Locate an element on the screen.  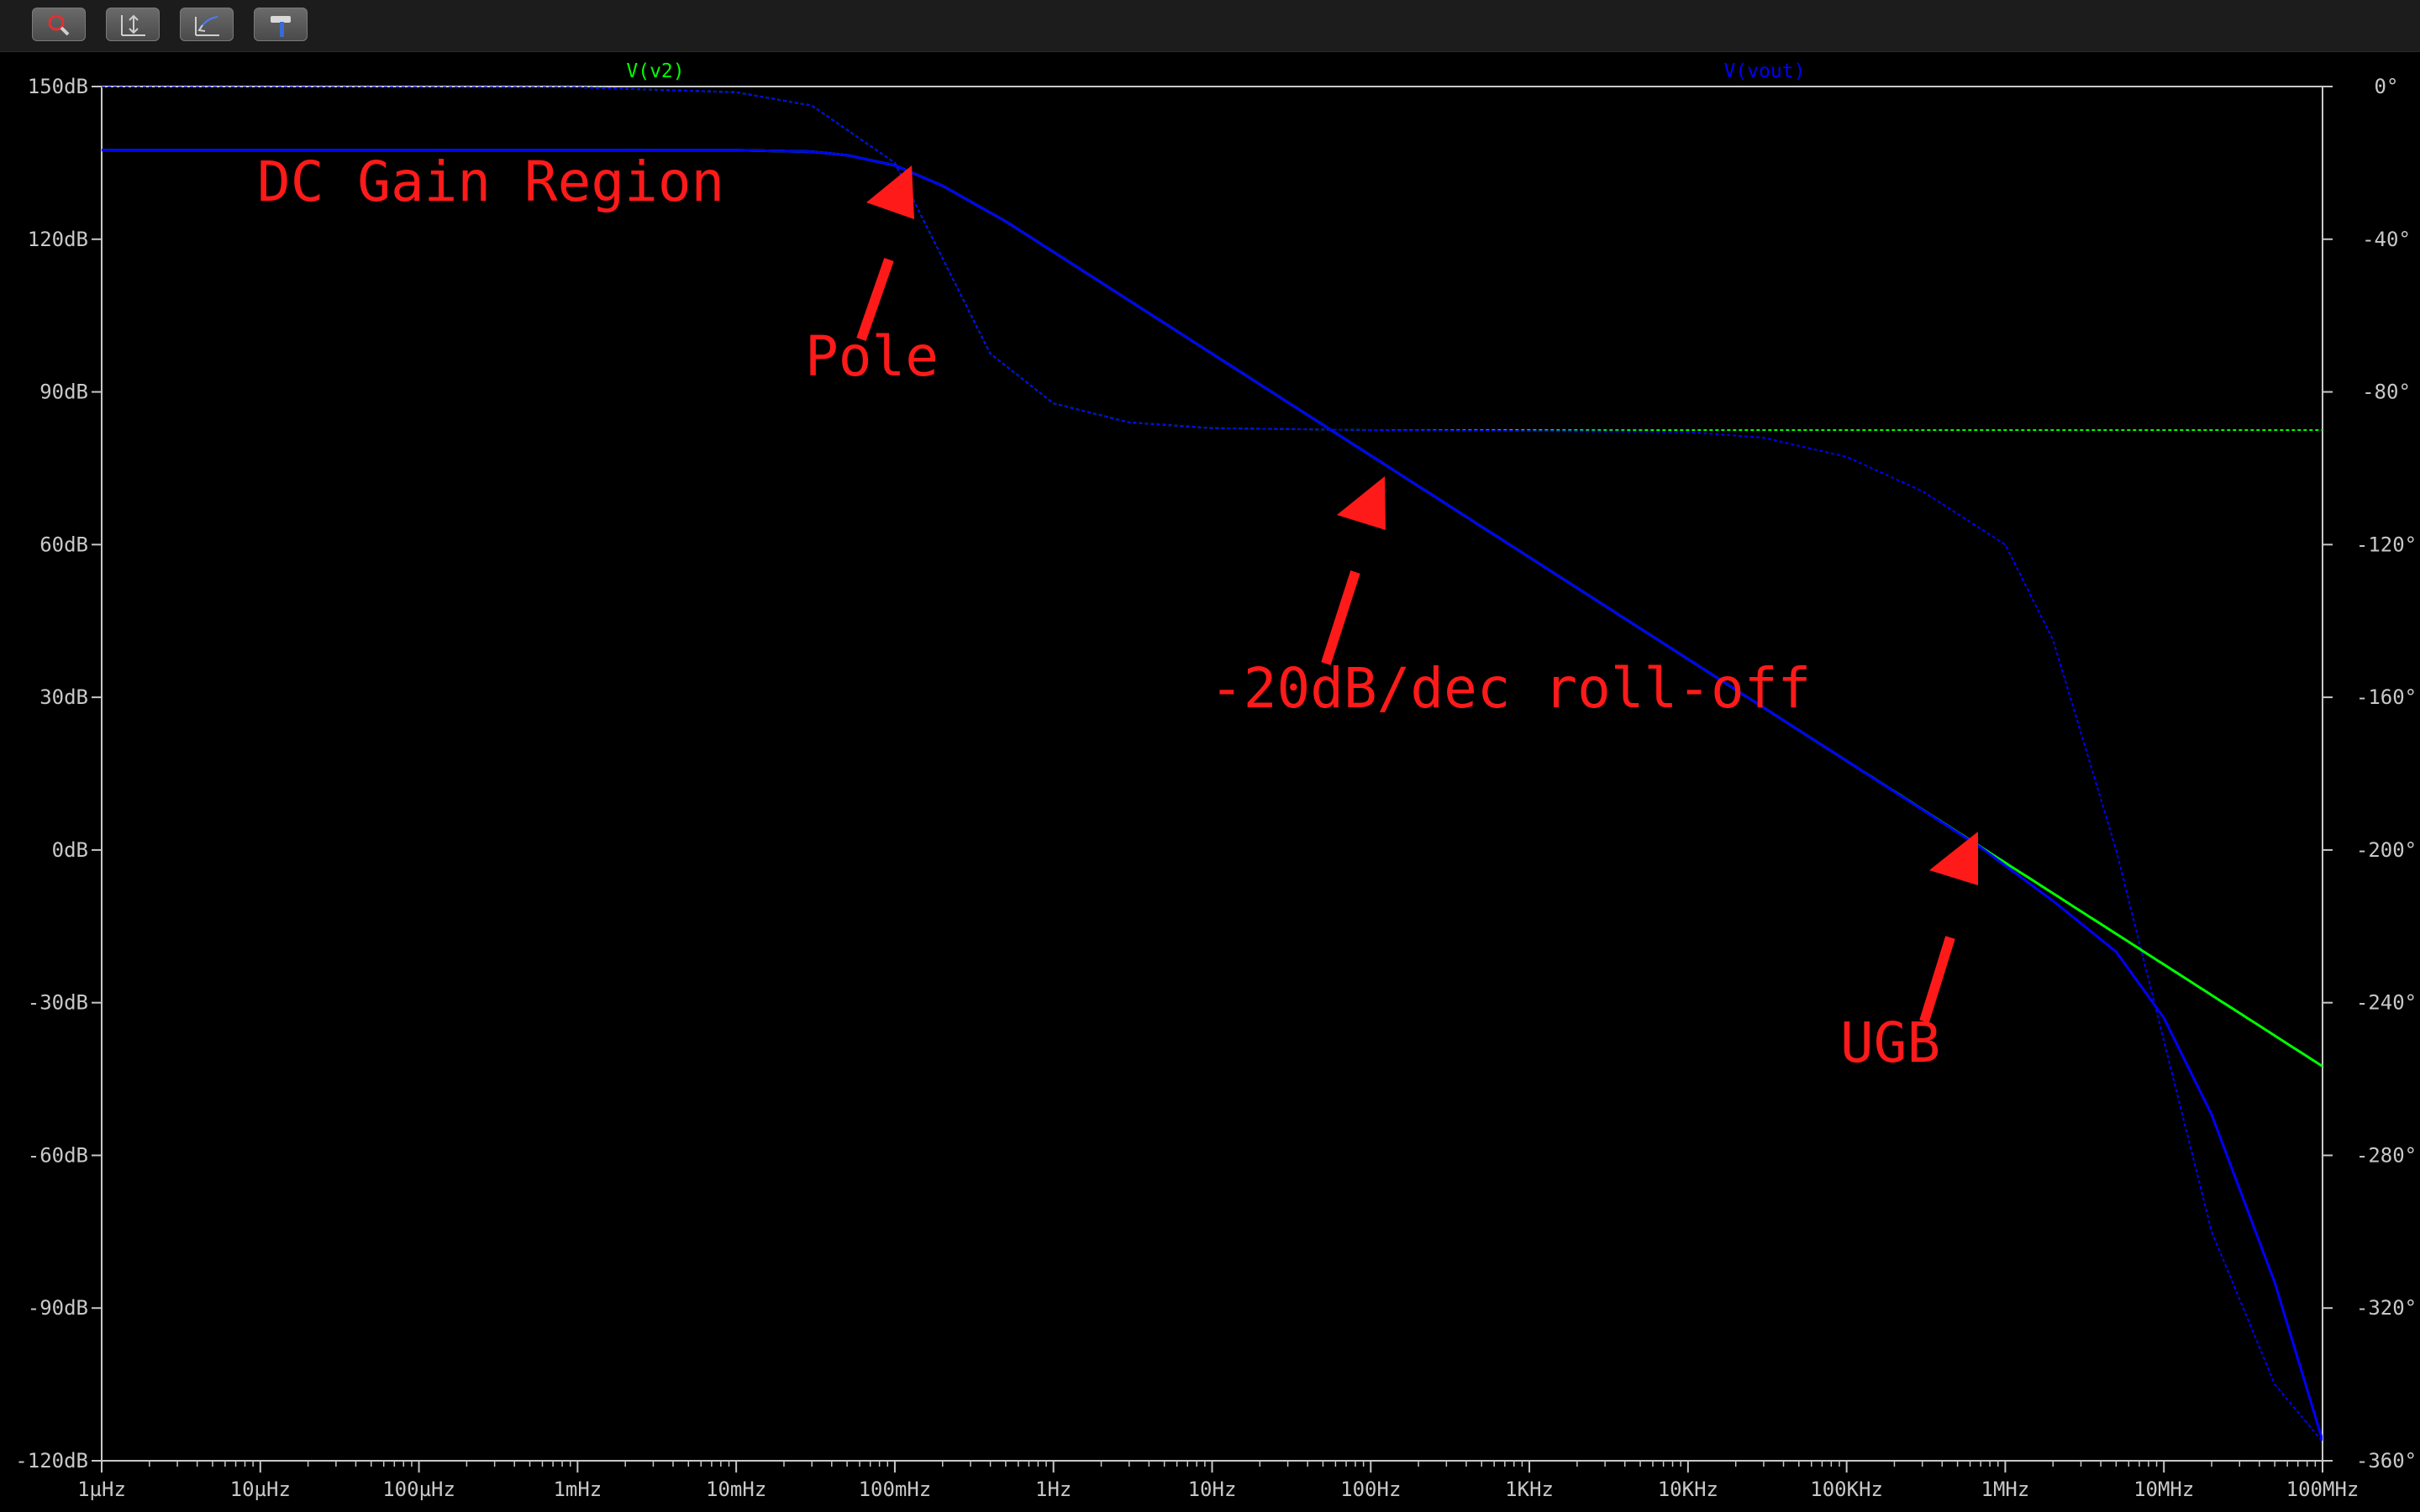
x-tick-label: 10KHz is located at coordinates (1688, 1489).